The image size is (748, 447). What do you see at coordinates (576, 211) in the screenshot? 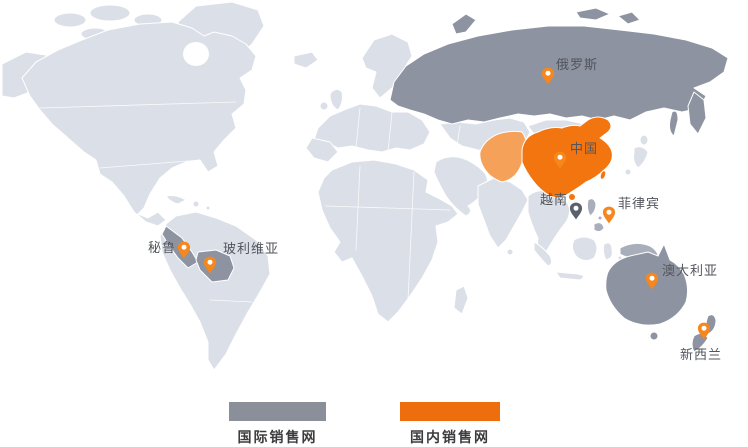
I see `gray-location-pin-icon` at bounding box center [576, 211].